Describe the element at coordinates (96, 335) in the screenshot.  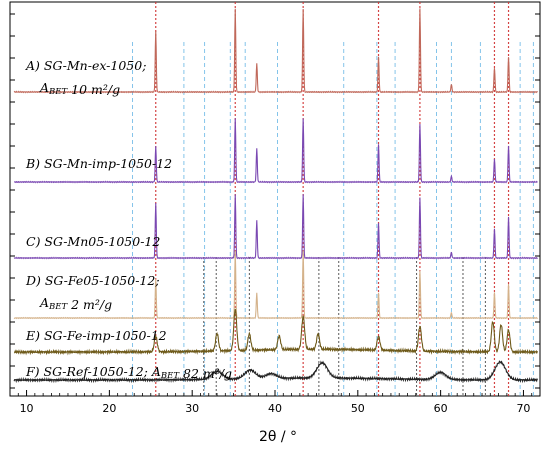
I see `series-annotation-e: E) SG-Fe-imp-1050-12` at that location.